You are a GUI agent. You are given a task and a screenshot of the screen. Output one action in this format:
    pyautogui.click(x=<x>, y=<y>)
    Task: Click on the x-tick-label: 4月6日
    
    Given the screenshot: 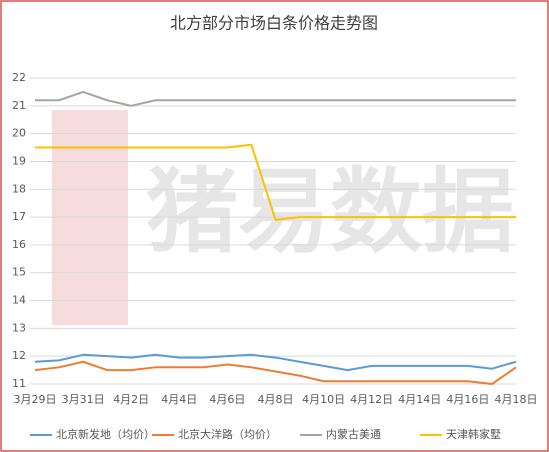 What is the action you would take?
    pyautogui.click(x=227, y=399)
    